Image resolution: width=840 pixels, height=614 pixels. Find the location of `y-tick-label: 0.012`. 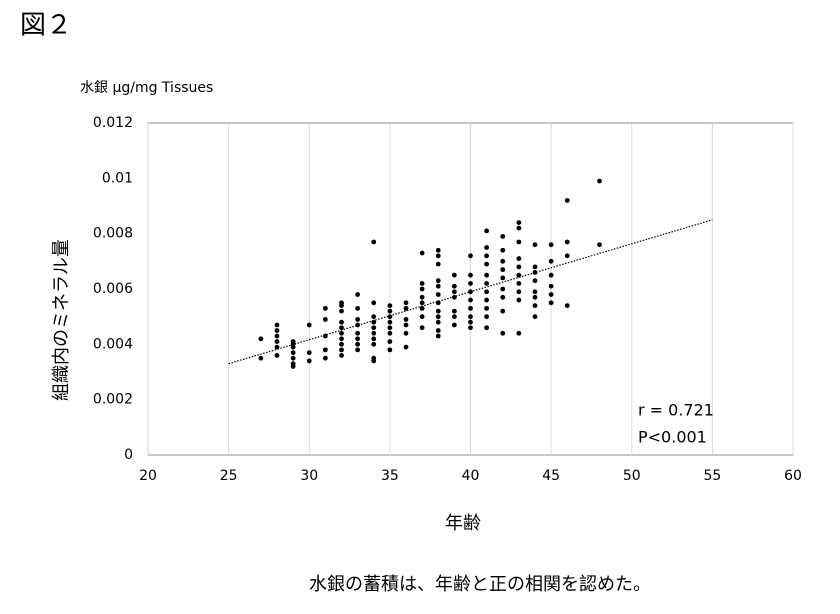

y-tick-label: 0.012 is located at coordinates (113, 123).